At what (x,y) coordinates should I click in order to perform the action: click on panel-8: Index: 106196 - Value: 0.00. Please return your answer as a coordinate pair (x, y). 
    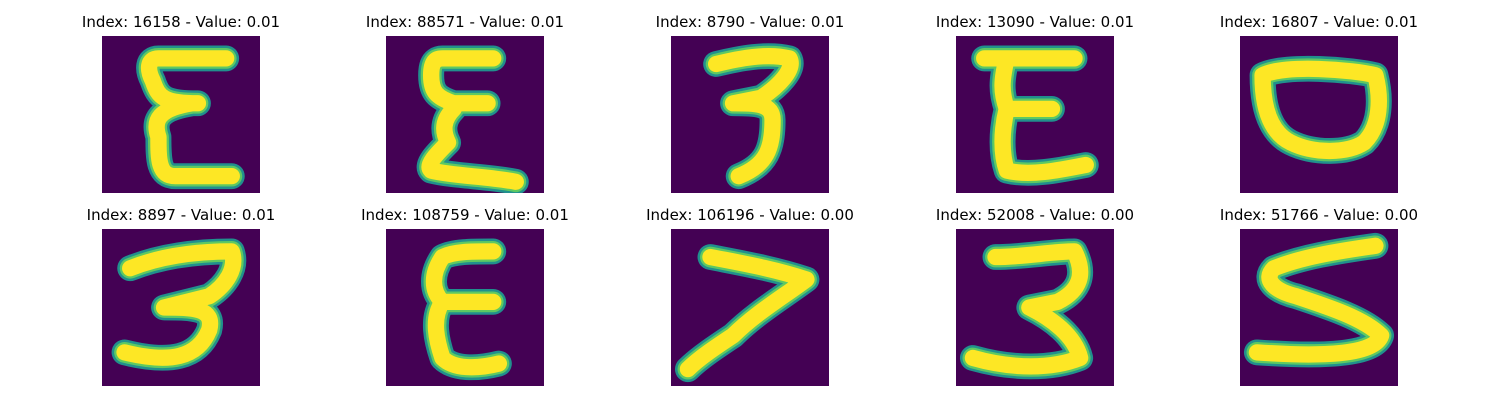
    Looking at the image, I should click on (750, 299).